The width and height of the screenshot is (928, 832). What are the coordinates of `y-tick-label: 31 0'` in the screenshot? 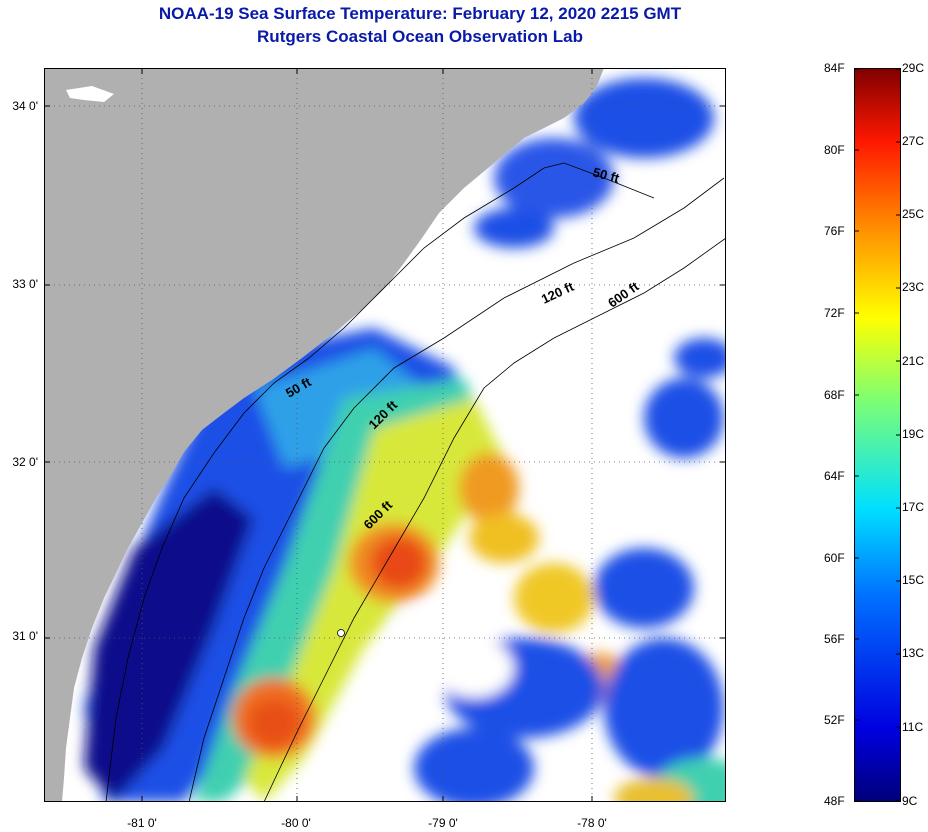 It's located at (25, 636).